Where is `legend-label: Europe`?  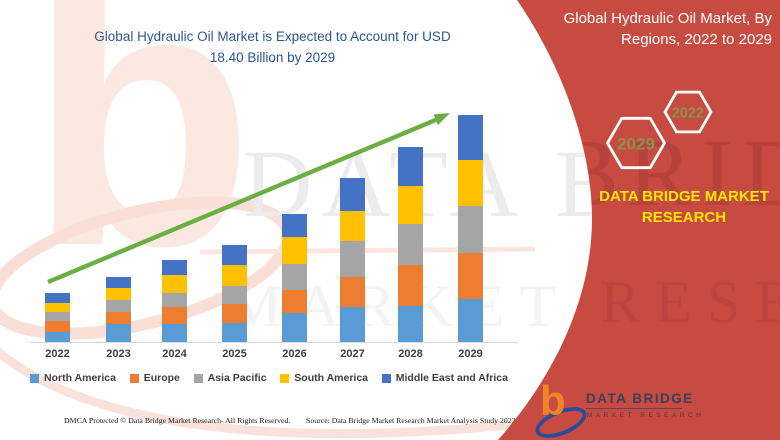
legend-label: Europe is located at coordinates (161, 378).